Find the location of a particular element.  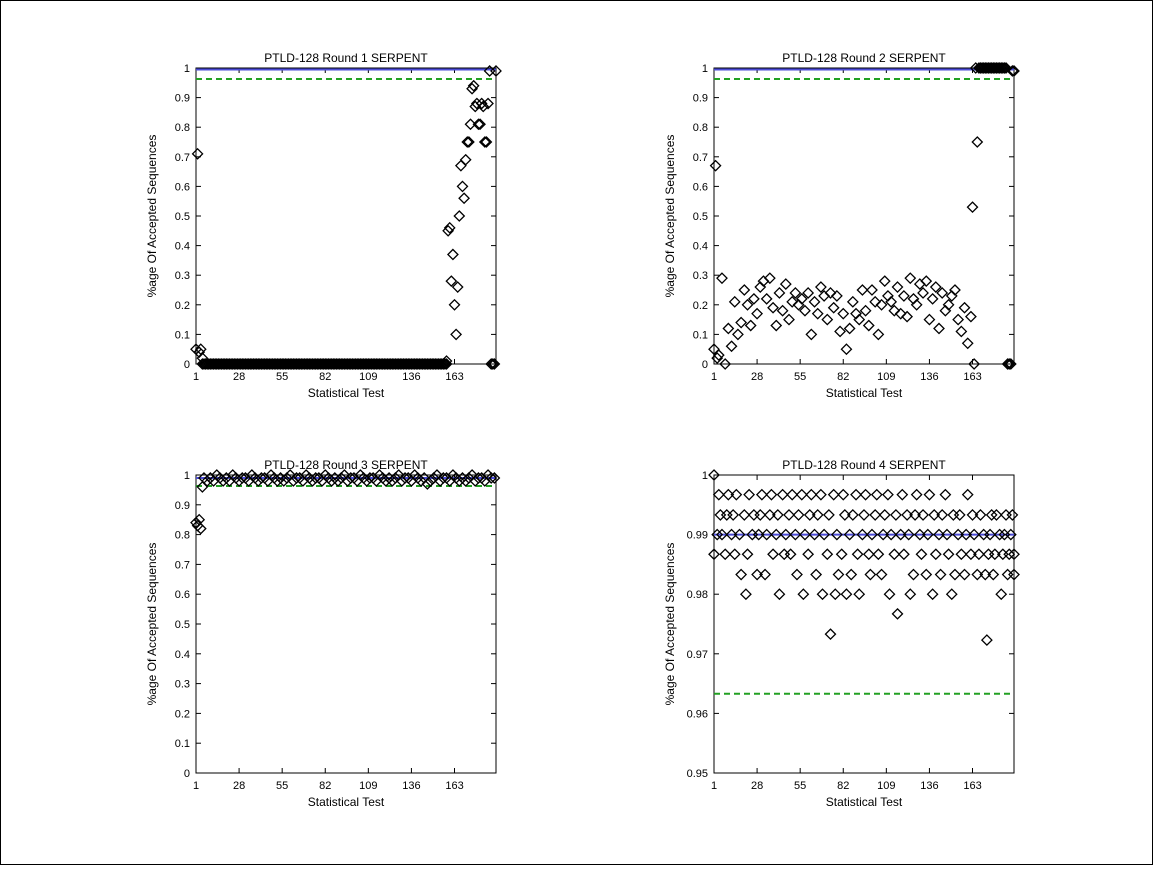

y-tick-label: 0.8 is located at coordinates (182, 536).